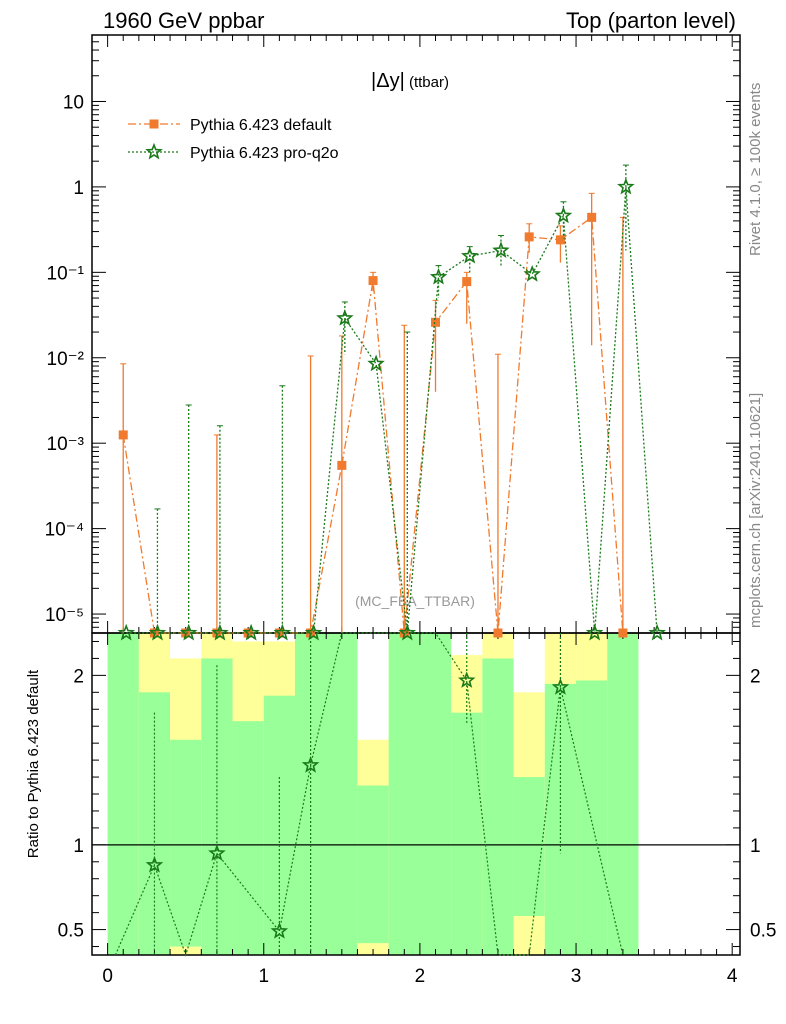 The height and width of the screenshot is (1024, 786). What do you see at coordinates (78, 846) in the screenshot?
I see `ratio-y-tick-label-left: 1` at bounding box center [78, 846].